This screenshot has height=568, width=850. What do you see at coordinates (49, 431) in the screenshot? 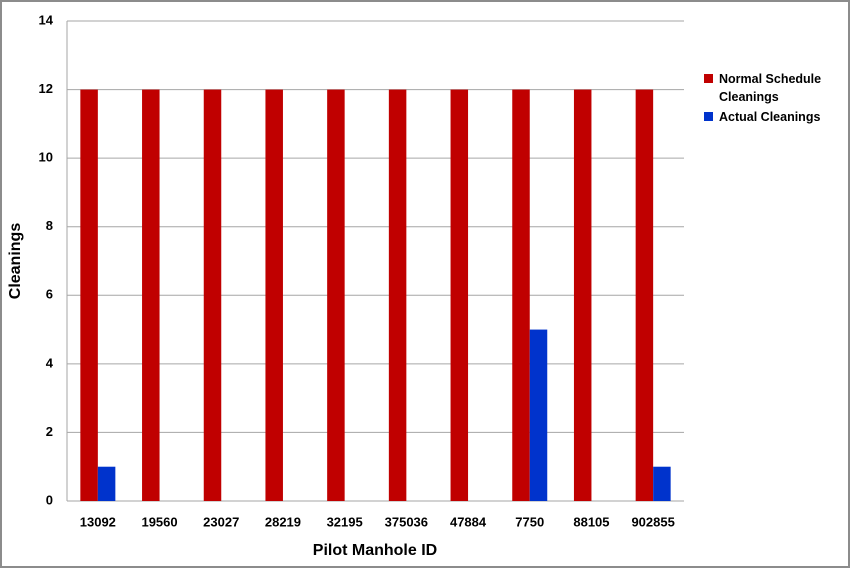
I see `y-tick-label: 2` at bounding box center [49, 431].